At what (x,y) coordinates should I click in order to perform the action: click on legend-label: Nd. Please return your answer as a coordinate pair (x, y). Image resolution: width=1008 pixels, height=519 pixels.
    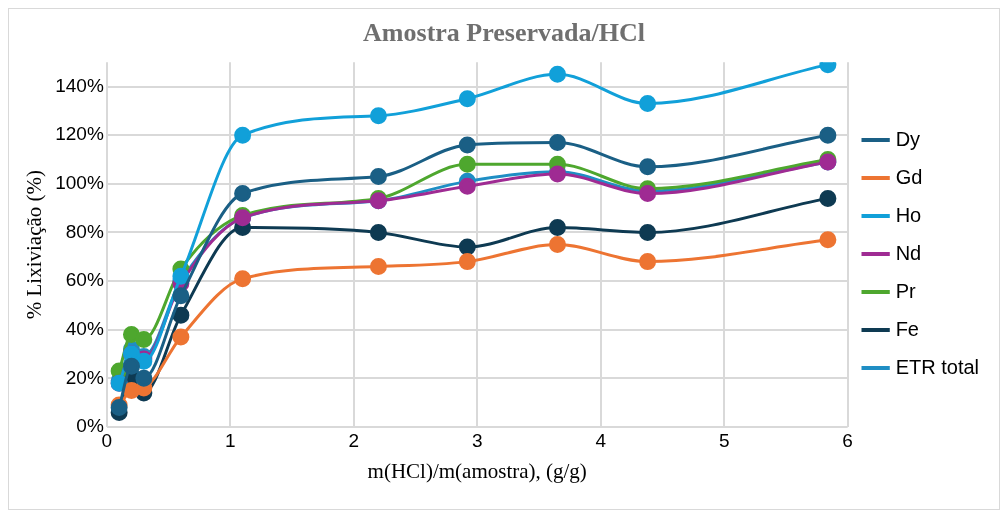
    Looking at the image, I should click on (908, 252).